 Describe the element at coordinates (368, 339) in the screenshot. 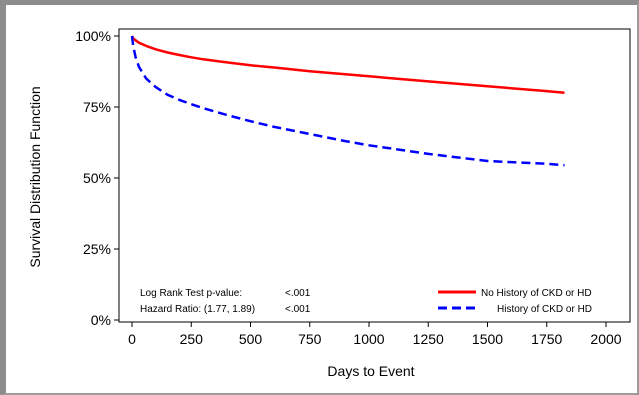

I see `x-tick-label: 1000` at that location.